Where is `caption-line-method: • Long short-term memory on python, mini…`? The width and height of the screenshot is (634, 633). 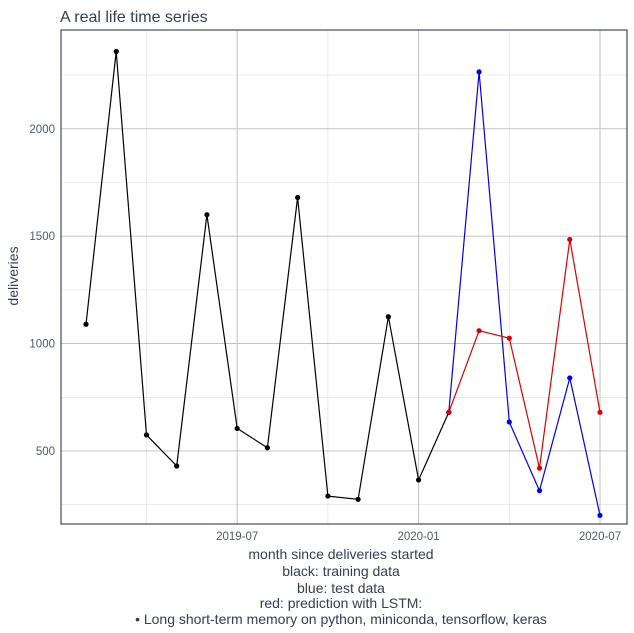
caption-line-method: • Long short-term memory on python, mini… is located at coordinates (341, 619).